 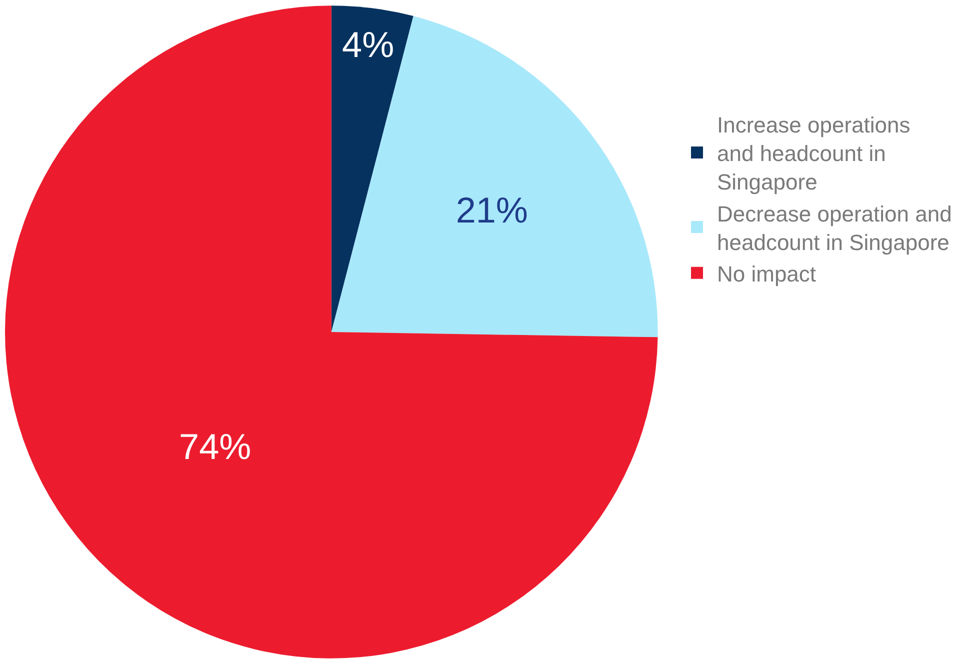 What do you see at coordinates (813, 153) in the screenshot?
I see `legend-label: Increase operations and headcount in Singapore` at bounding box center [813, 153].